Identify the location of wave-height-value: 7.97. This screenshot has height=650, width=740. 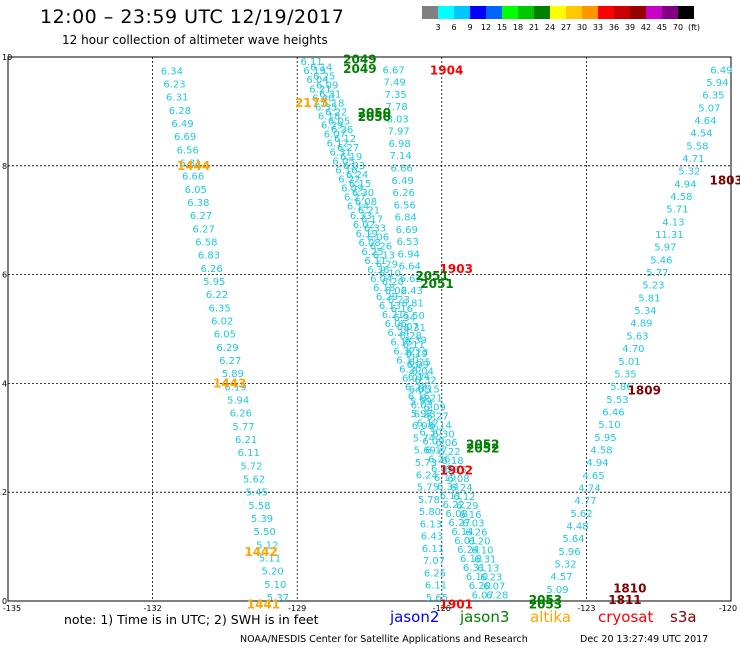
(399, 132).